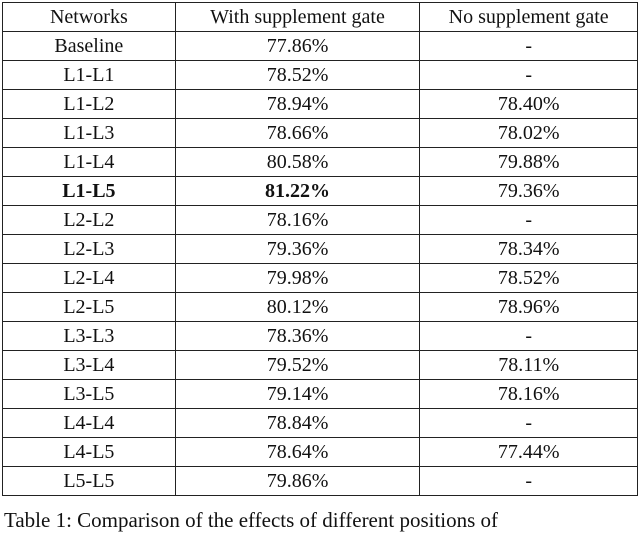  I want to click on table-row: L3-L4 79.52% 78.11%, so click(320, 365).